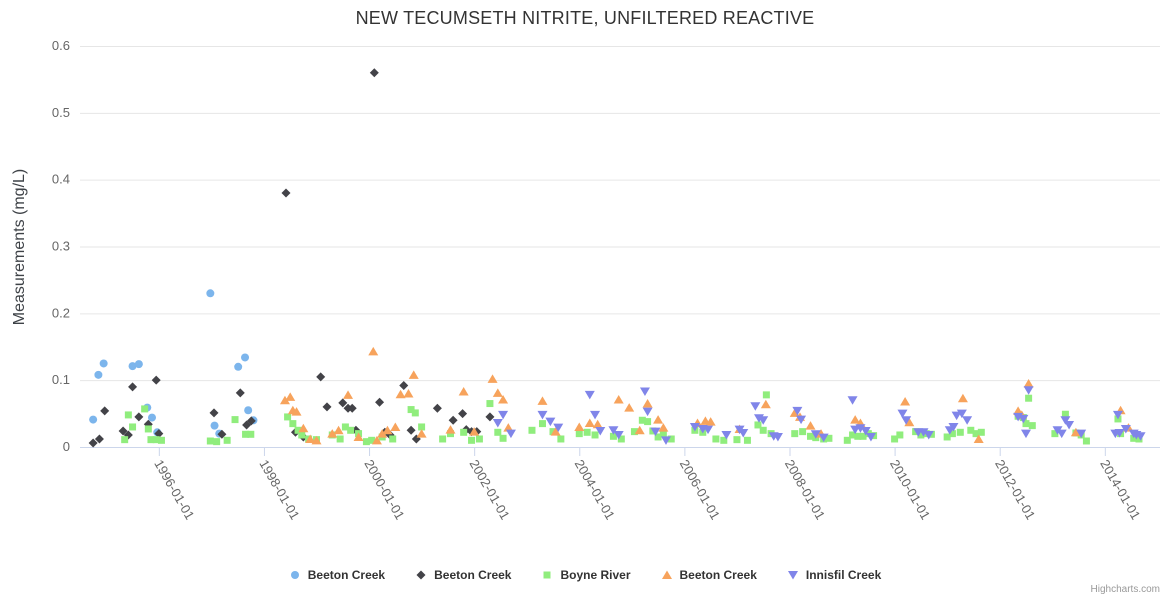 This screenshot has height=600, width=1170. Describe the element at coordinates (337, 575) in the screenshot. I see `legend-item-beeton-creek: Beeton Creek` at that location.